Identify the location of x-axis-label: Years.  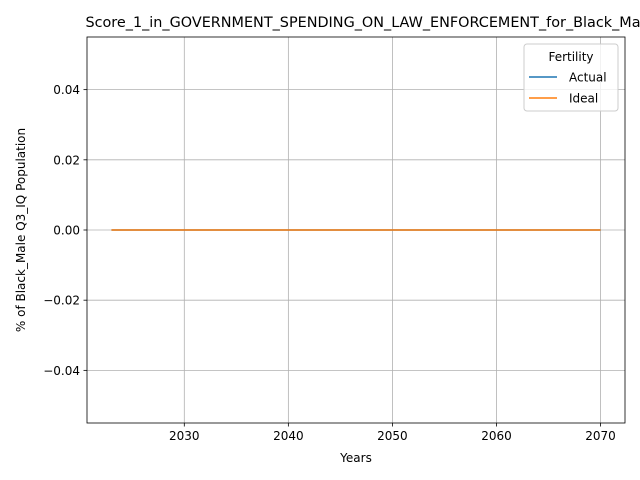
(355, 458).